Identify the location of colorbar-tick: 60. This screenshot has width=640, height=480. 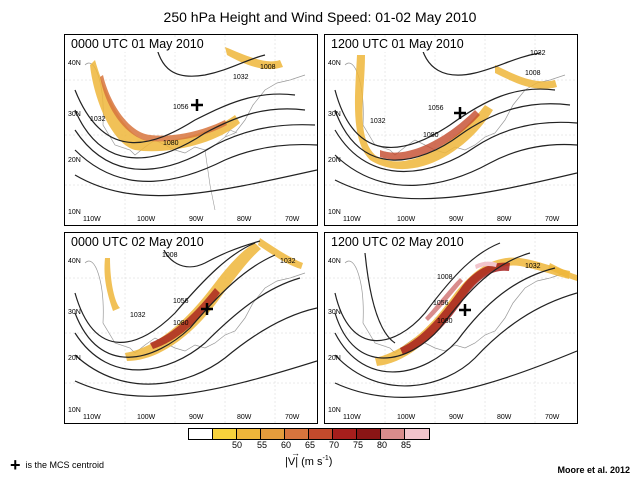
(286, 445).